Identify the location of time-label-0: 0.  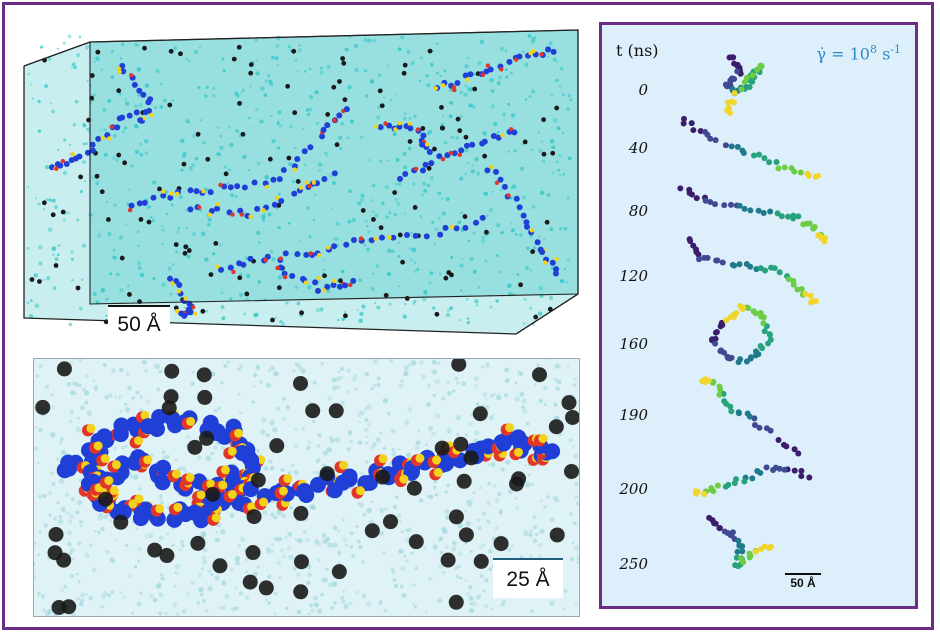
(643, 90).